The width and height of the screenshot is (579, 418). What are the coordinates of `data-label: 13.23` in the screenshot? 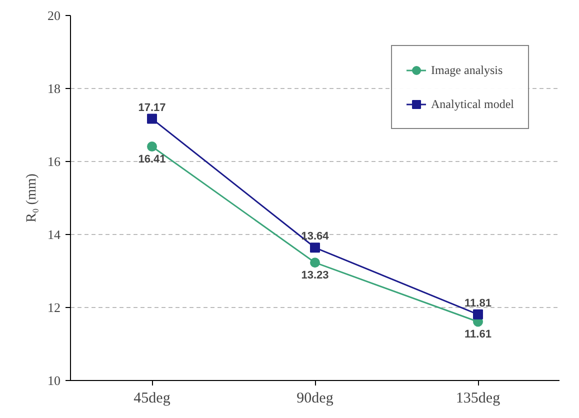 It's located at (315, 276).